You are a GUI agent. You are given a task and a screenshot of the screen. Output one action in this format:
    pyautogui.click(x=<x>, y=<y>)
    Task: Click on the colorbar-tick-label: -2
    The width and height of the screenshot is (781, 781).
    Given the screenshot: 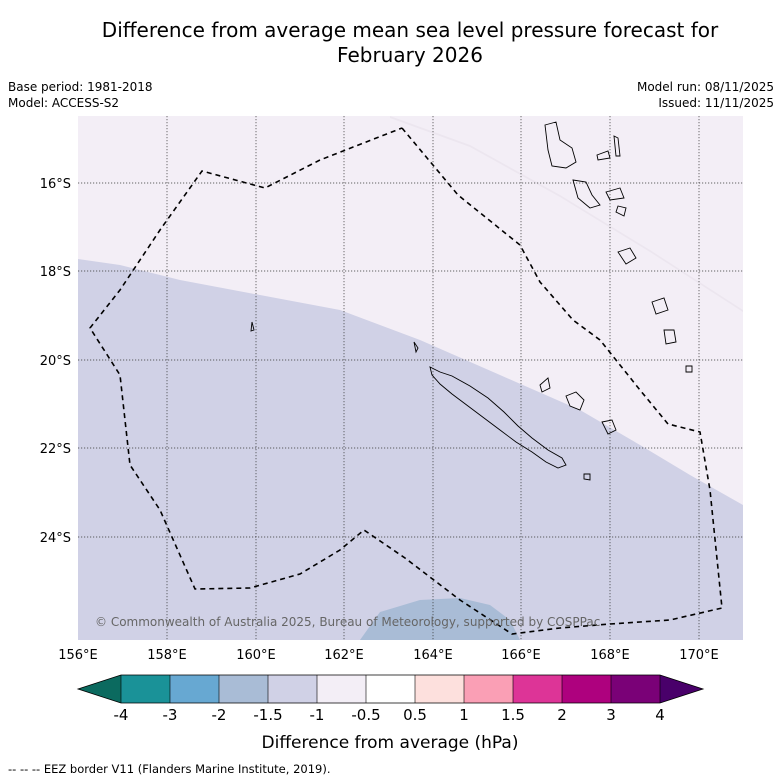 What is the action you would take?
    pyautogui.click(x=219, y=715)
    